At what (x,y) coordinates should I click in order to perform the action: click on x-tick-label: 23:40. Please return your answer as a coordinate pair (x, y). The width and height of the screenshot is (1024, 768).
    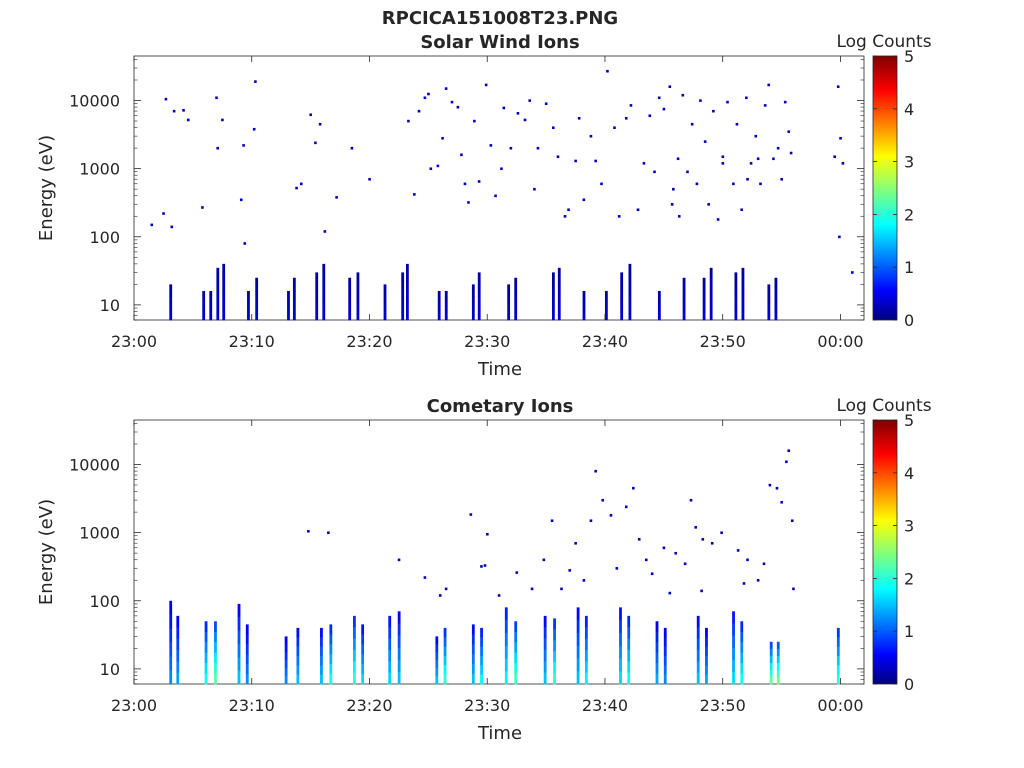
    Looking at the image, I should click on (605, 705).